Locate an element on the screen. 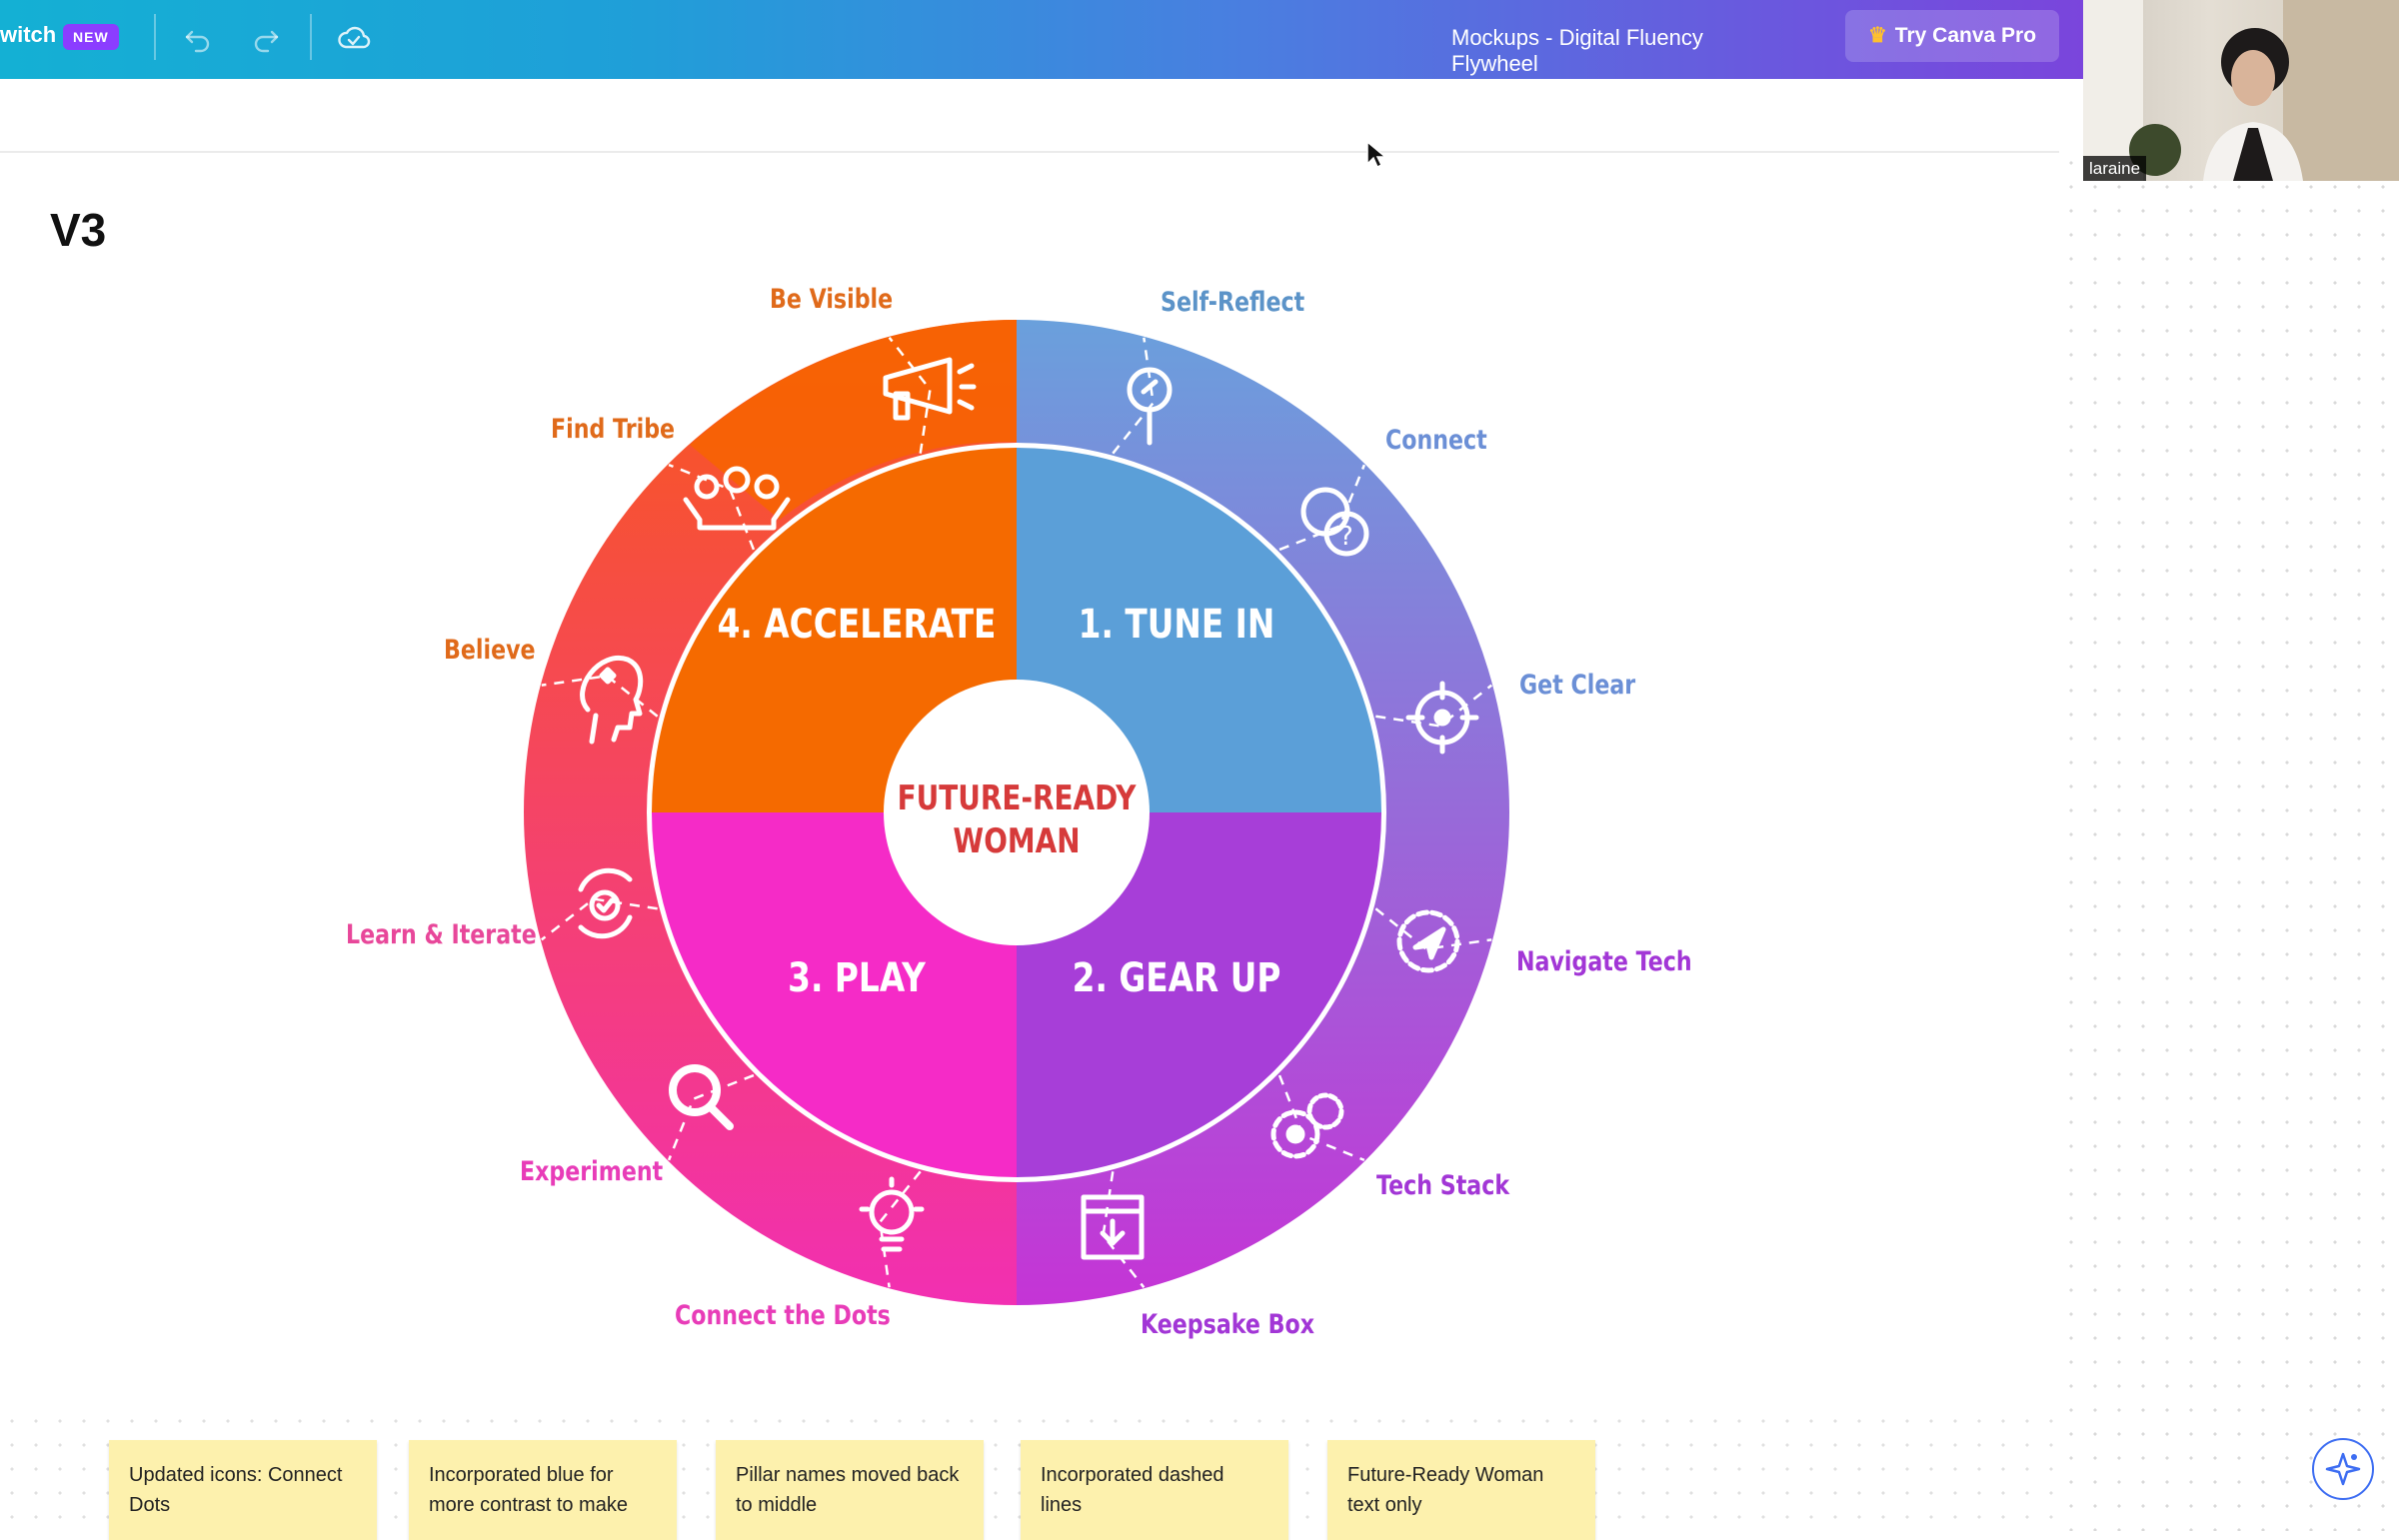 The width and height of the screenshot is (2399, 1540). ring-accelerate-band is located at coordinates (854, 420).